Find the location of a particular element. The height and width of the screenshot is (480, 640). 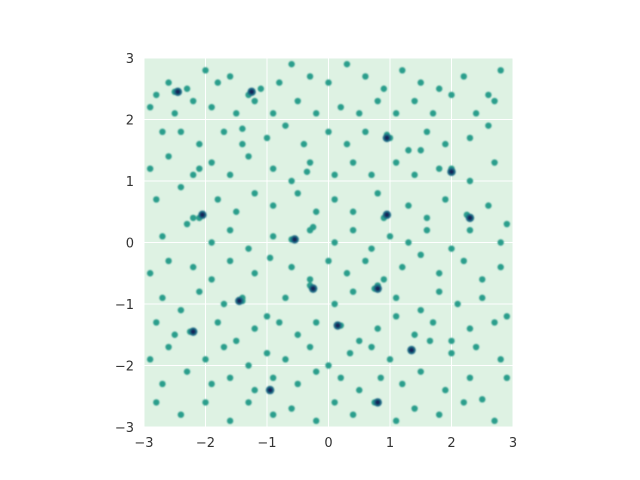

y-tick-label: −2 is located at coordinates (124, 367).